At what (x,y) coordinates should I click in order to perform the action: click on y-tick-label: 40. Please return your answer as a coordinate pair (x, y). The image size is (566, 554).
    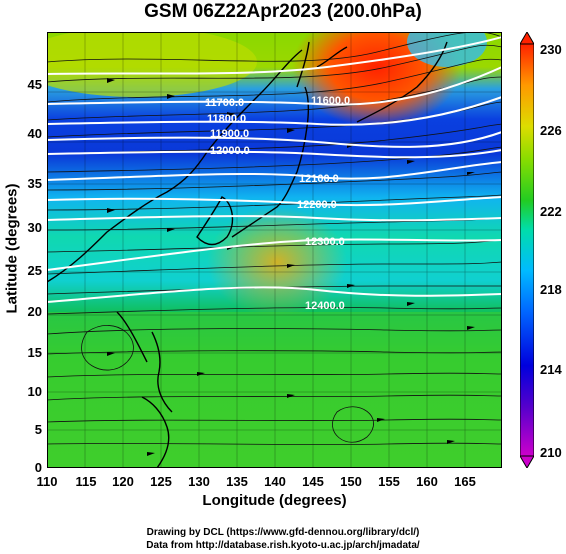
    Looking at the image, I should click on (34, 133).